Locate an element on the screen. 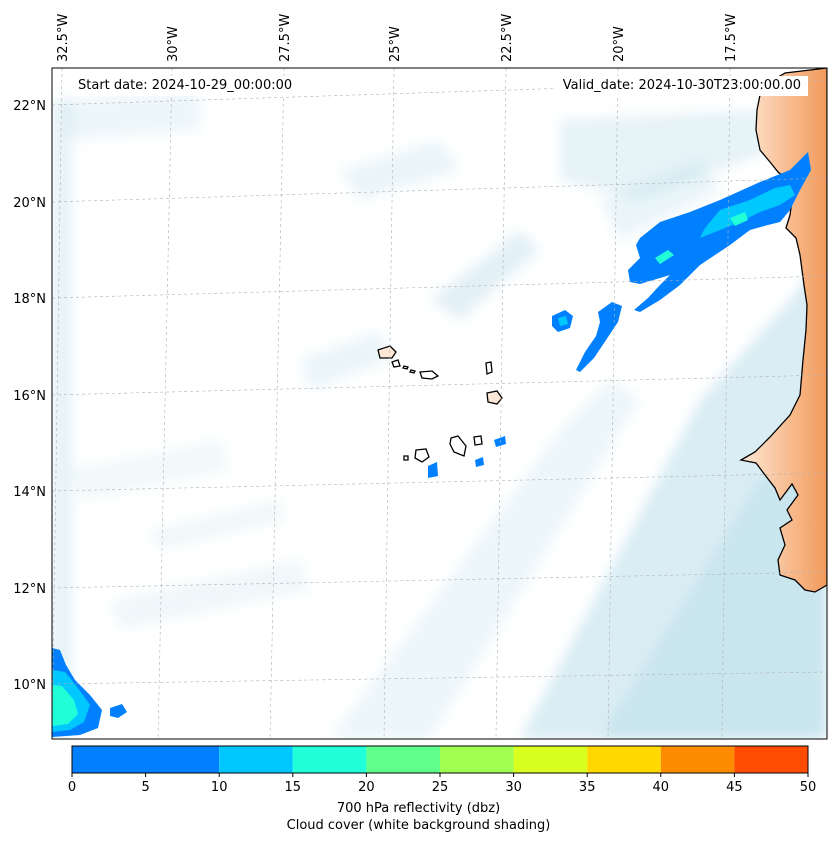  lon-label-30w: 30°W is located at coordinates (173, 44).